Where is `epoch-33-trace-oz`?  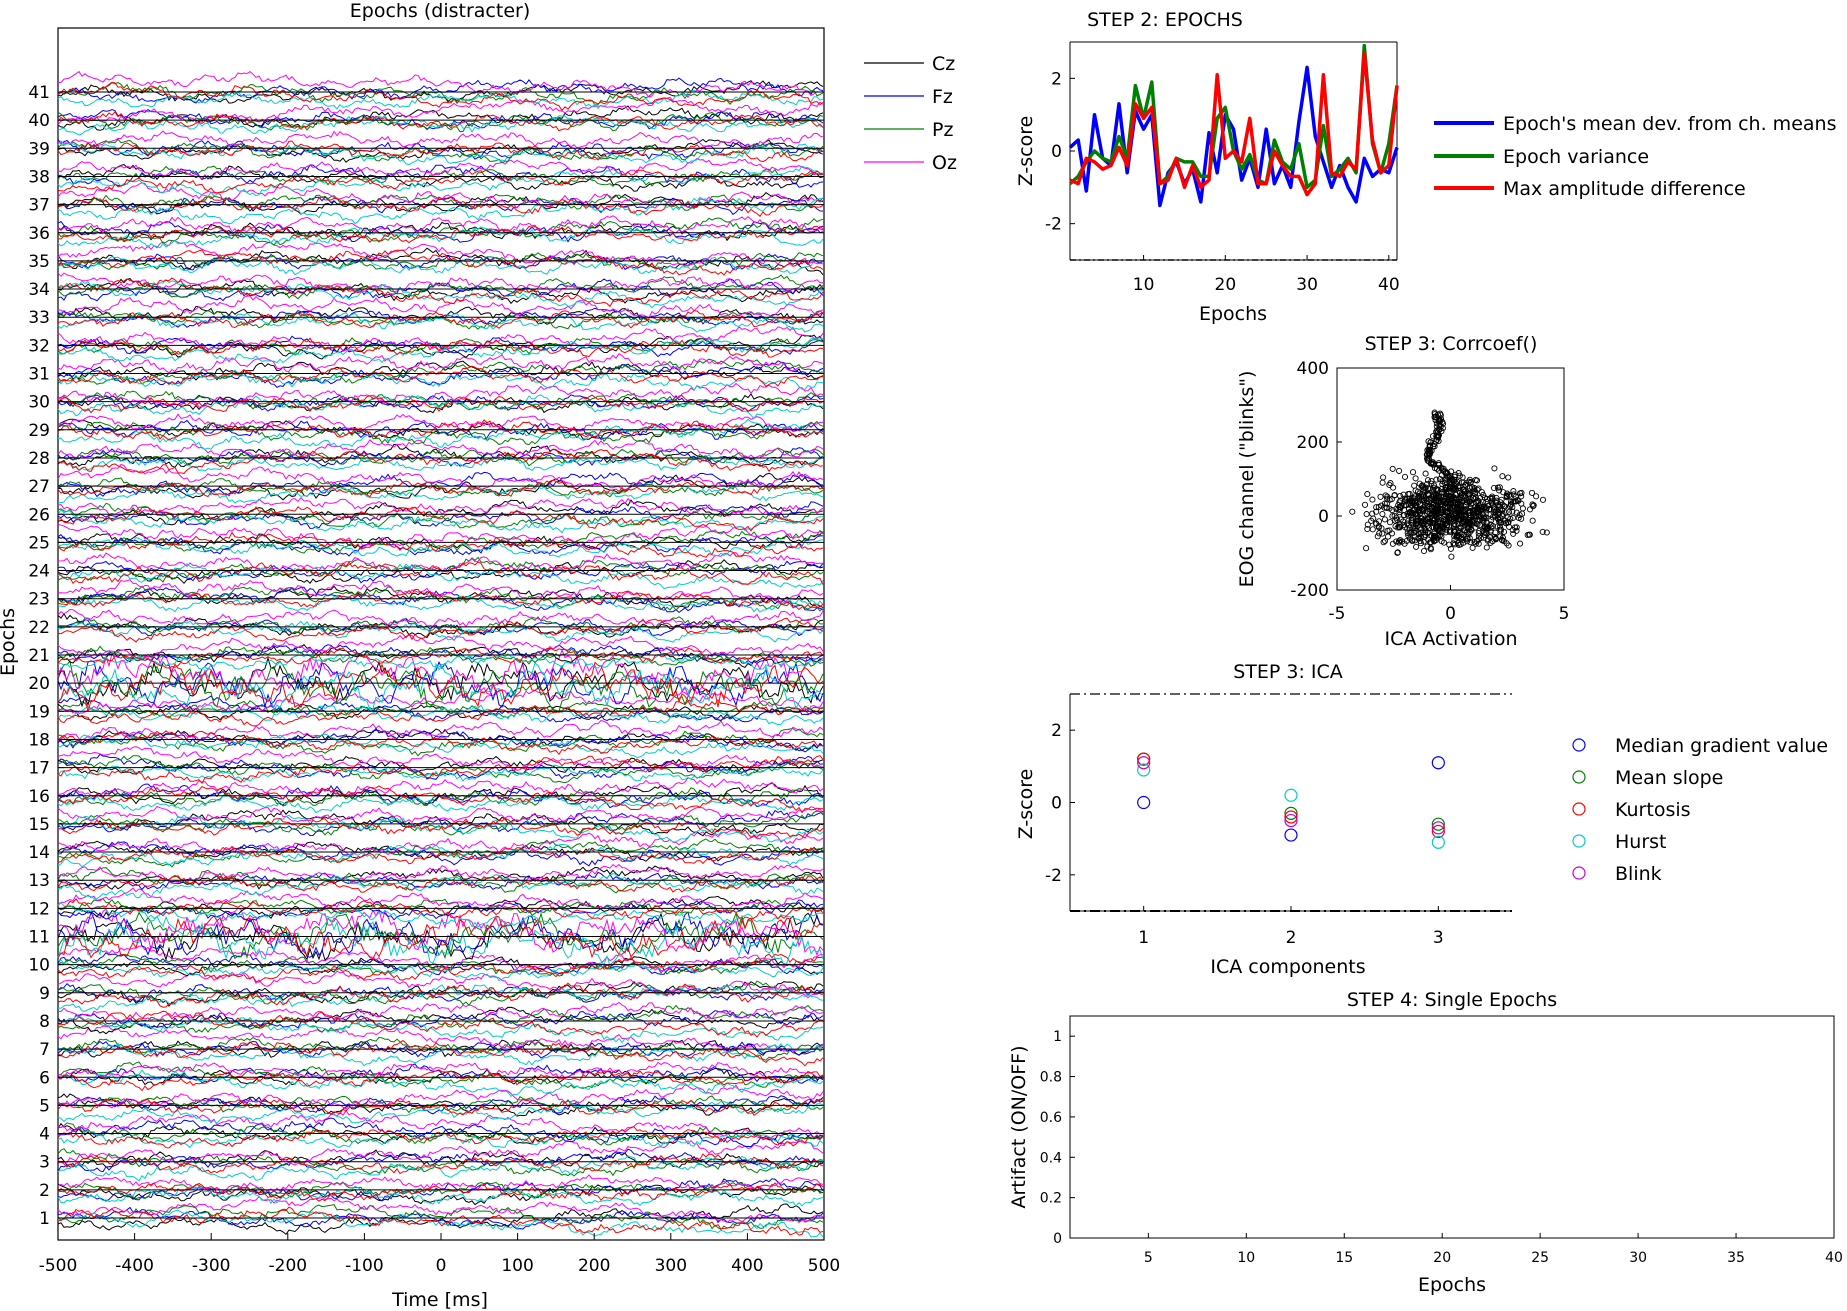
epoch-33-trace-oz is located at coordinates (440, 307).